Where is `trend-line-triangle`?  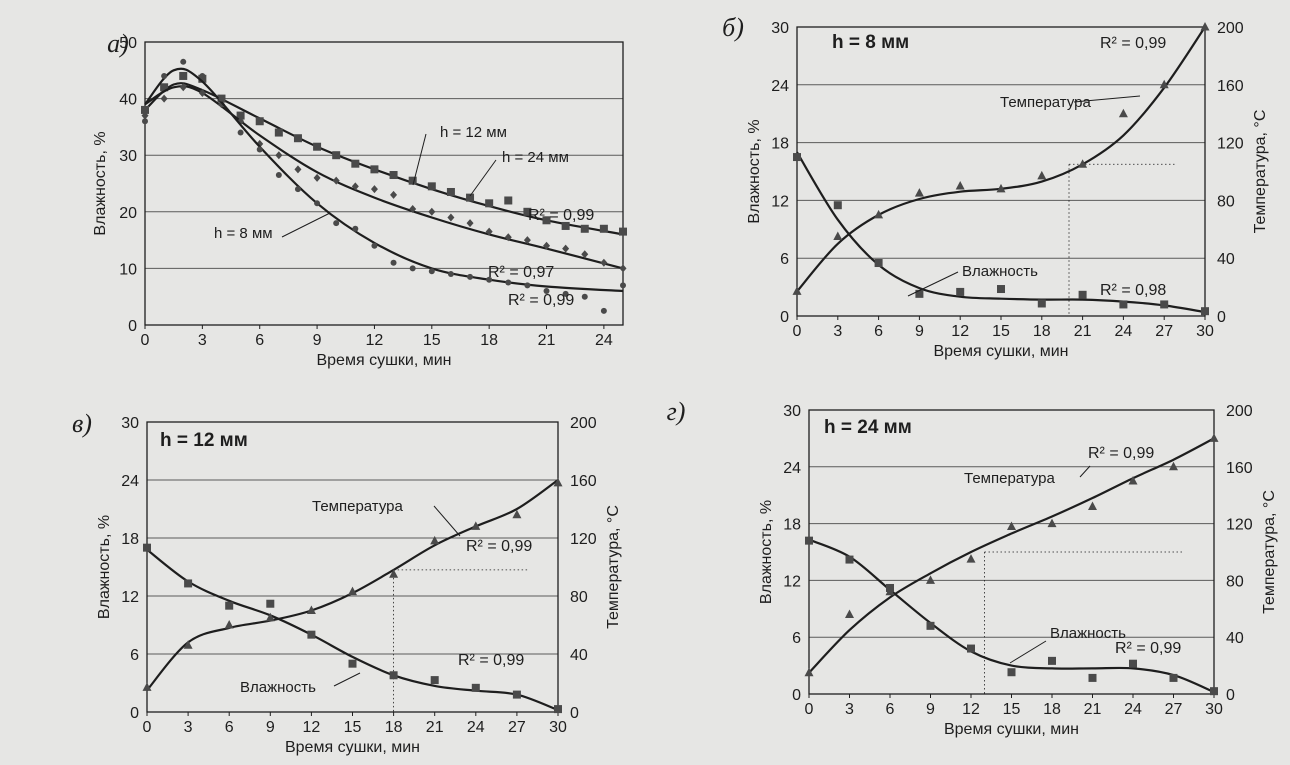
trend-line-triangle is located at coordinates (1001, 159).